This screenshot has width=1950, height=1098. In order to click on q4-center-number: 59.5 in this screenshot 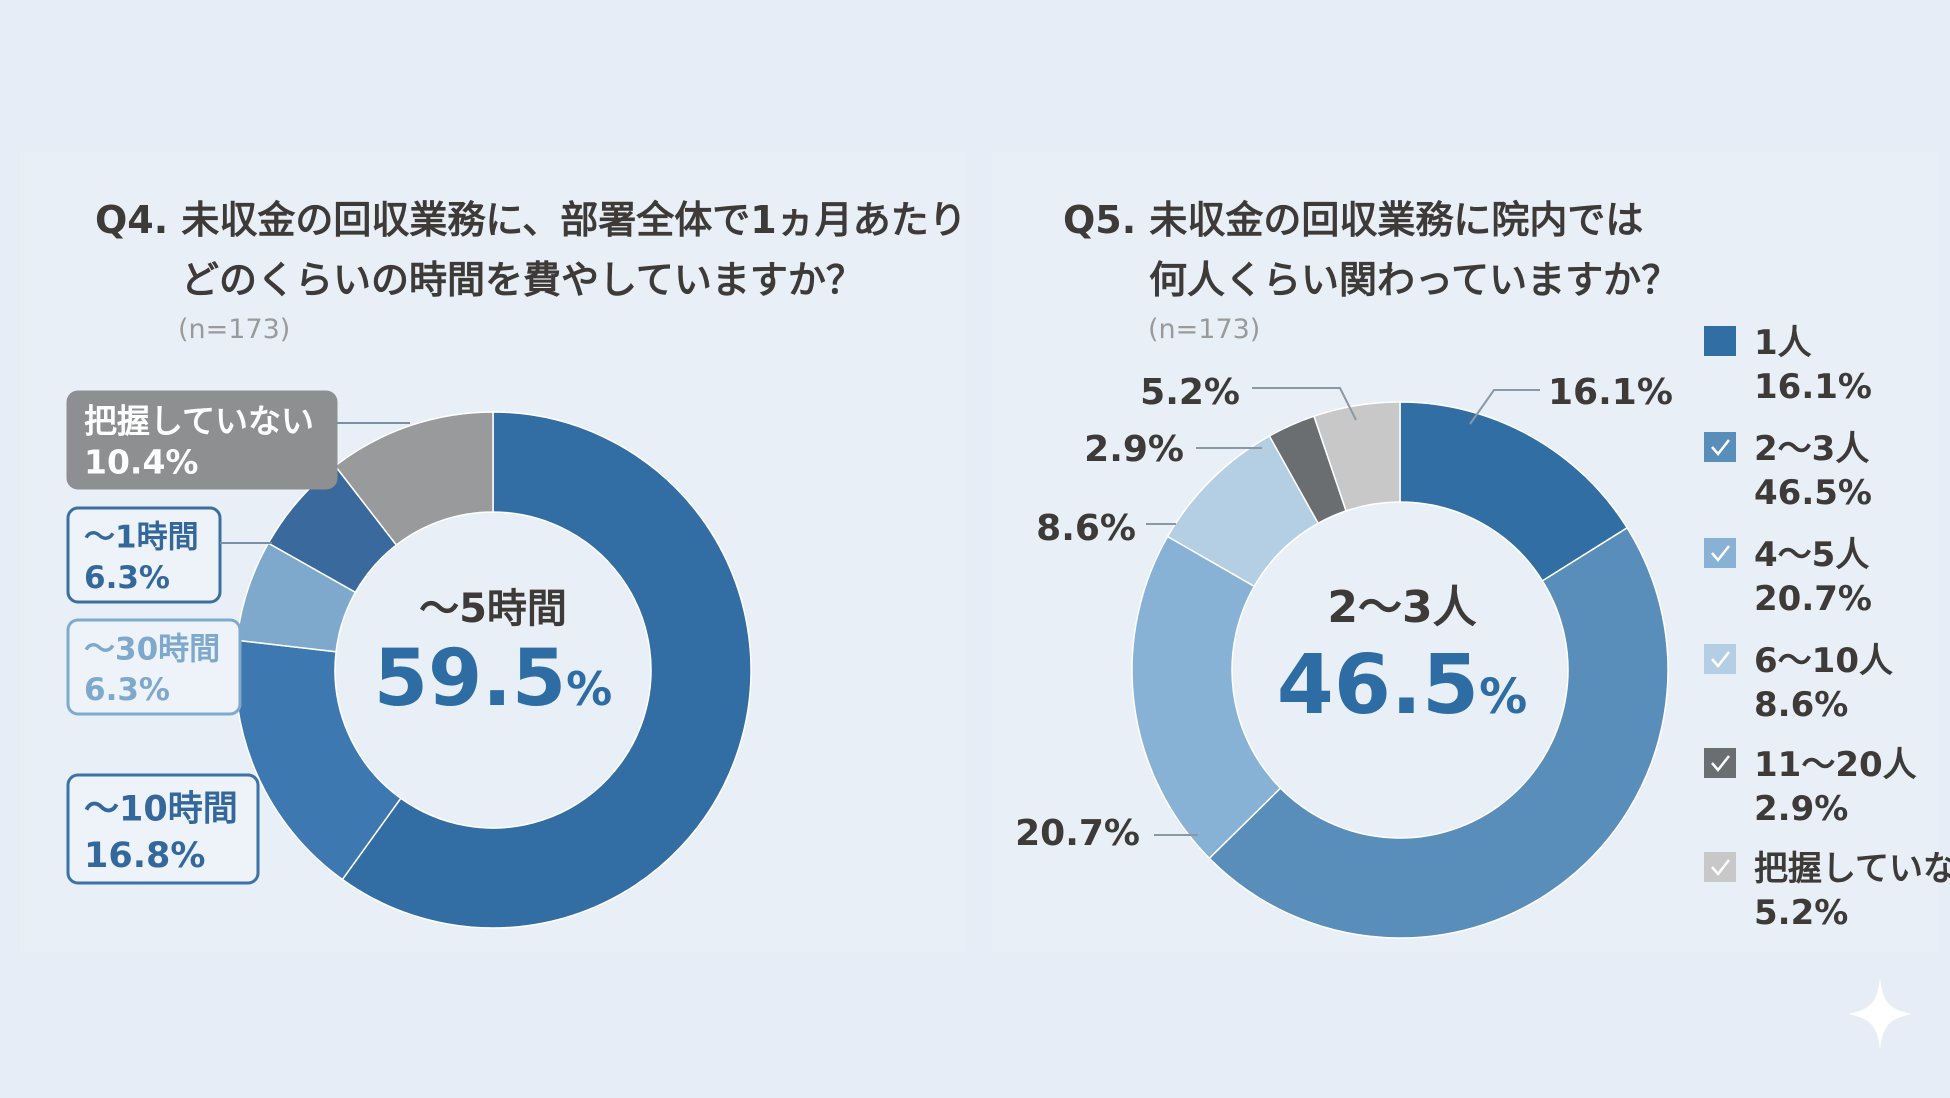, I will do `click(470, 679)`.